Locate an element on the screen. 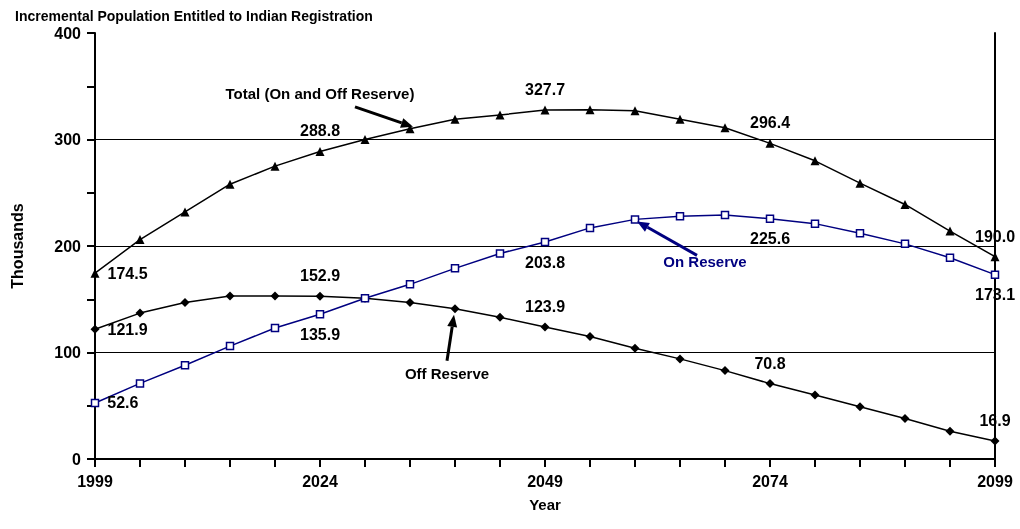 This screenshot has width=1020, height=529. y-tick-label: 300 is located at coordinates (68, 139).